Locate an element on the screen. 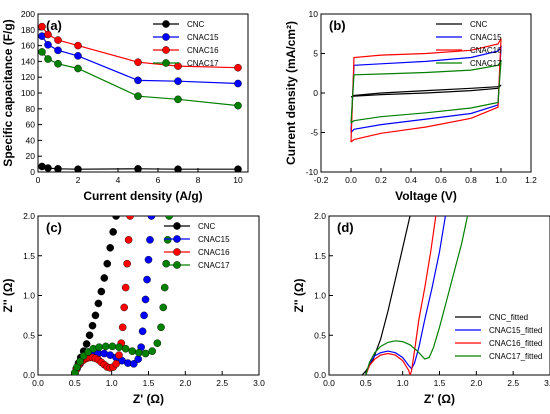 Image resolution: width=550 pixels, height=414 pixels. x-tick-label: 0.2 is located at coordinates (381, 180).